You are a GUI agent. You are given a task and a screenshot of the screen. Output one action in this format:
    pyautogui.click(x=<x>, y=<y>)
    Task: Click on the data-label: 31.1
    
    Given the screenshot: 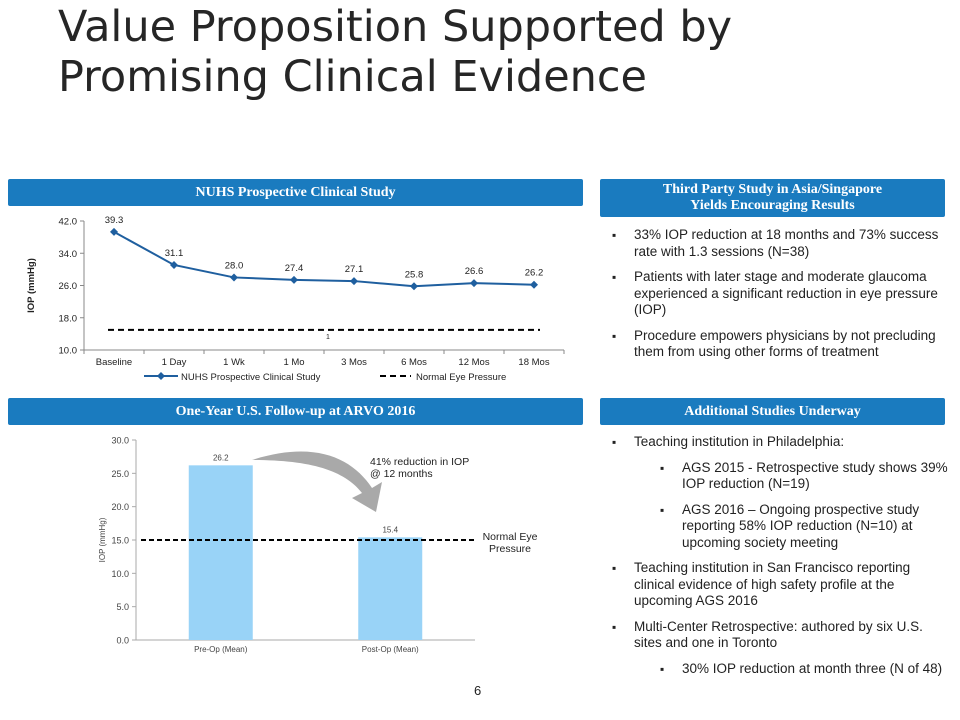 What is the action you would take?
    pyautogui.click(x=174, y=253)
    